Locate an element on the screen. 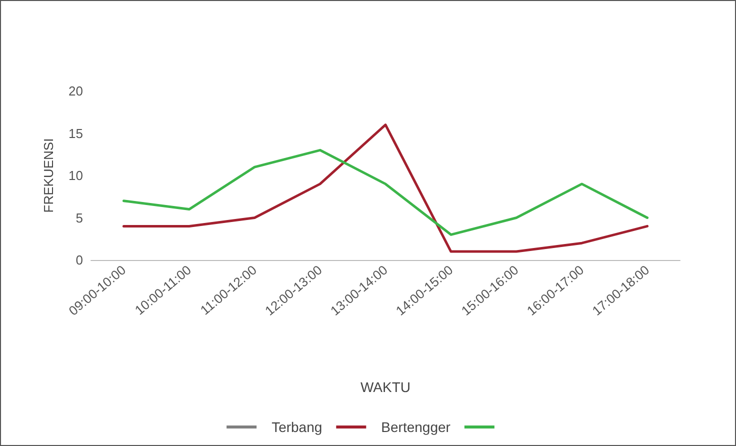  y-axis-title: FREKUENSI is located at coordinates (48, 175).